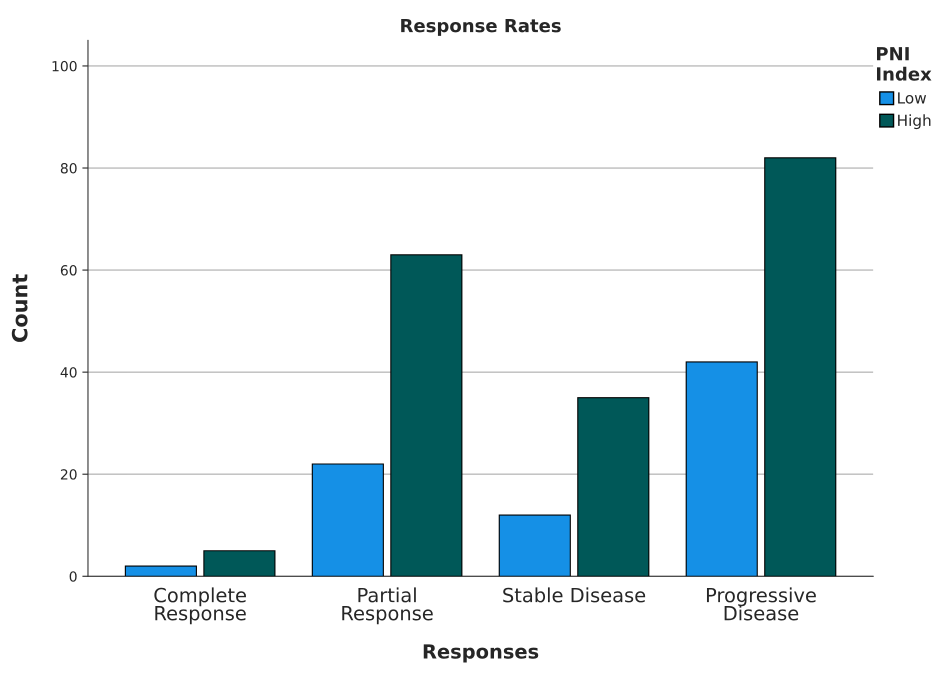 Image resolution: width=946 pixels, height=674 pixels. I want to click on y-tick-label: 40, so click(68, 372).